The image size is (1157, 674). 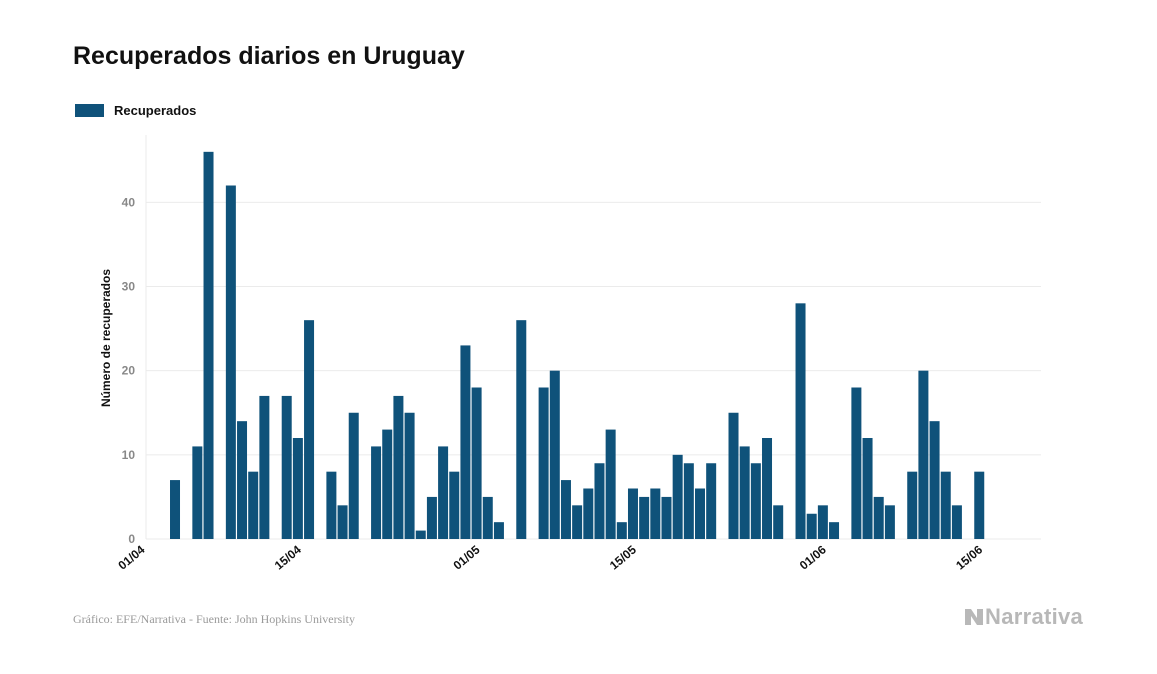 I want to click on y-tick-label: 40, so click(x=129, y=202).